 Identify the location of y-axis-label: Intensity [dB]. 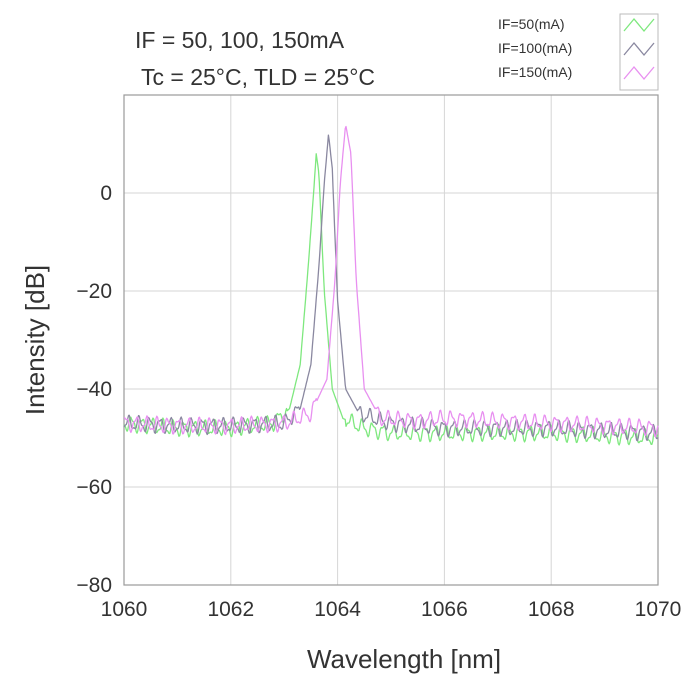
(35, 340).